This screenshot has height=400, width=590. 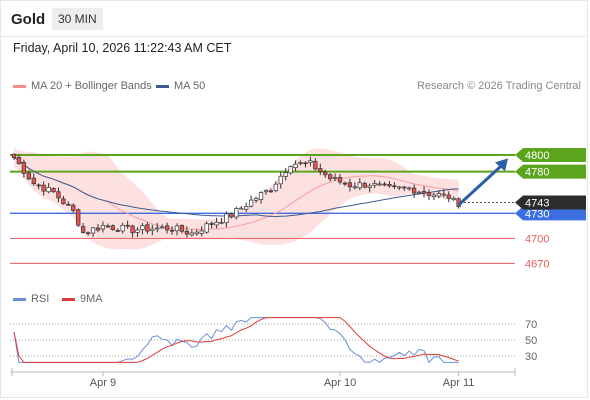 I want to click on legend-rsi: RSI, so click(x=31, y=299).